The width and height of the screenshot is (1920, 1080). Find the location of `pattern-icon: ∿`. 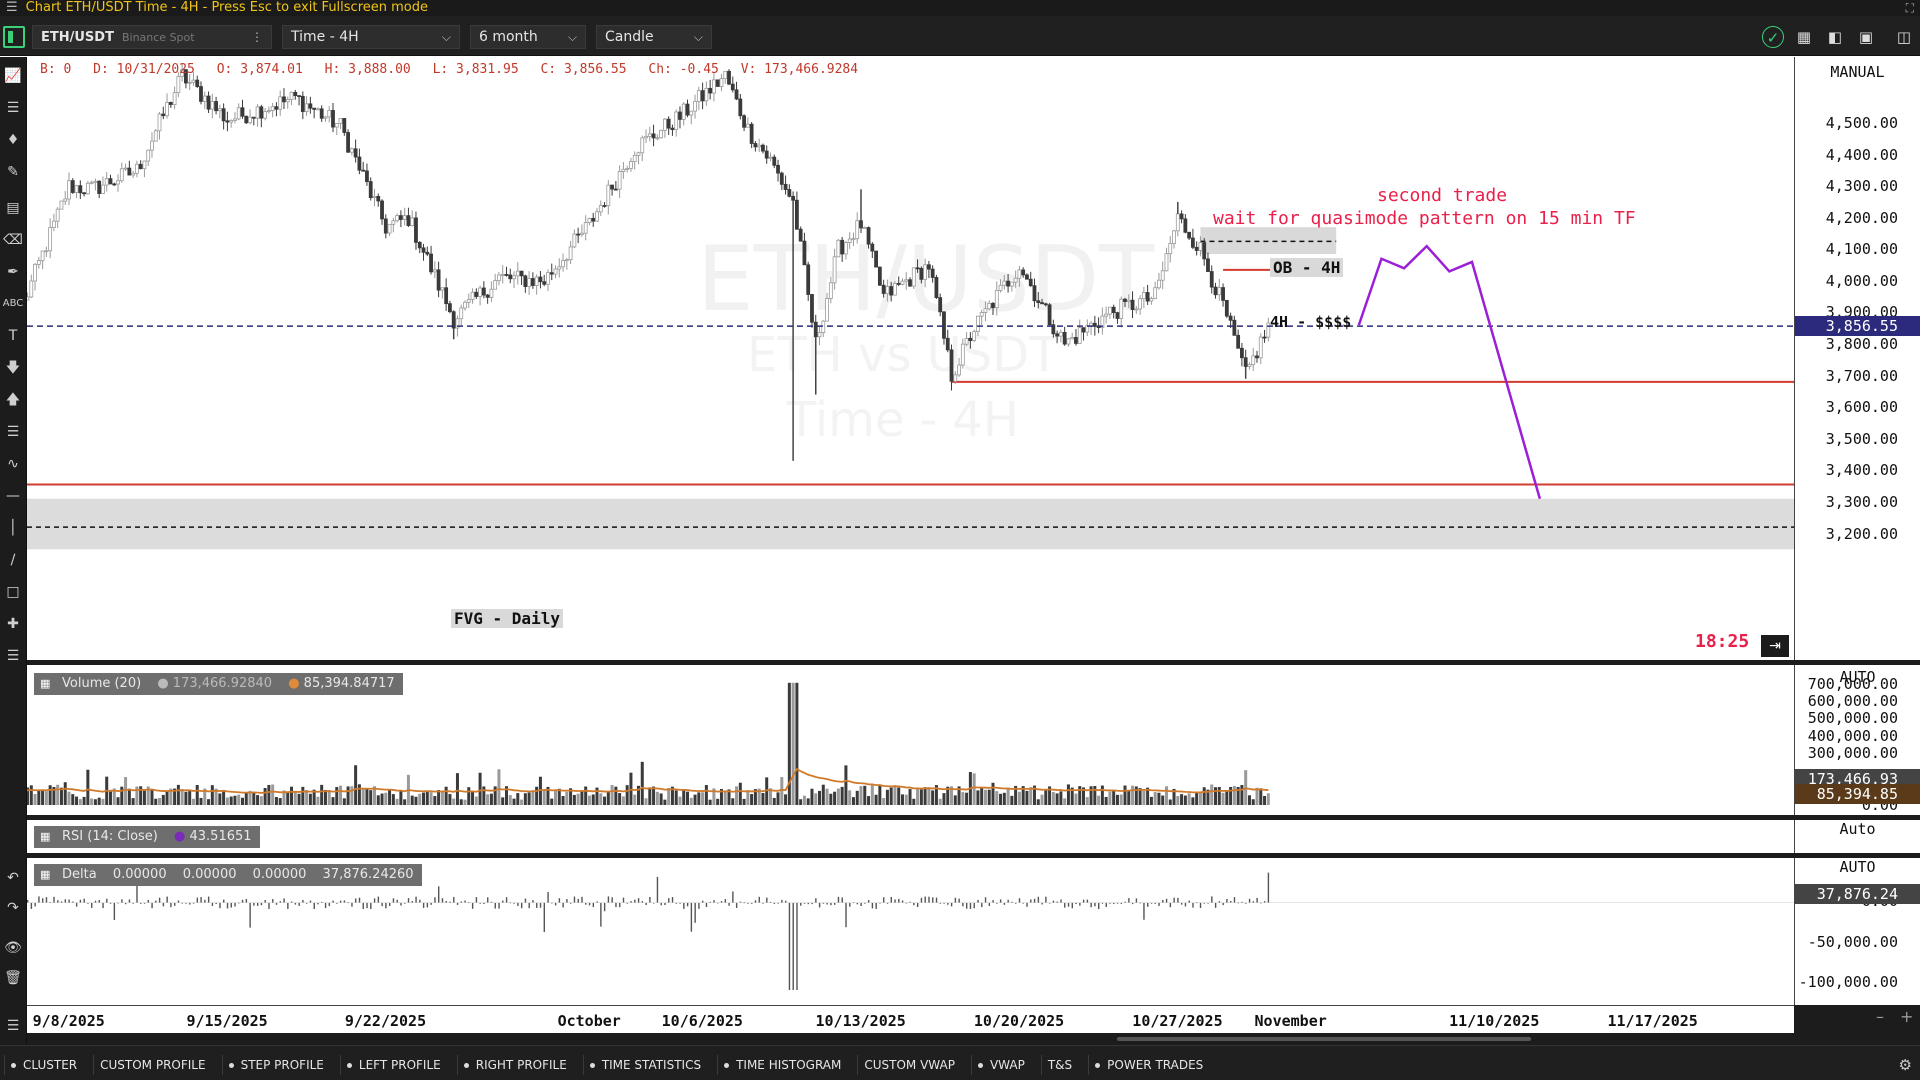

pattern-icon: ∿ is located at coordinates (13, 464).